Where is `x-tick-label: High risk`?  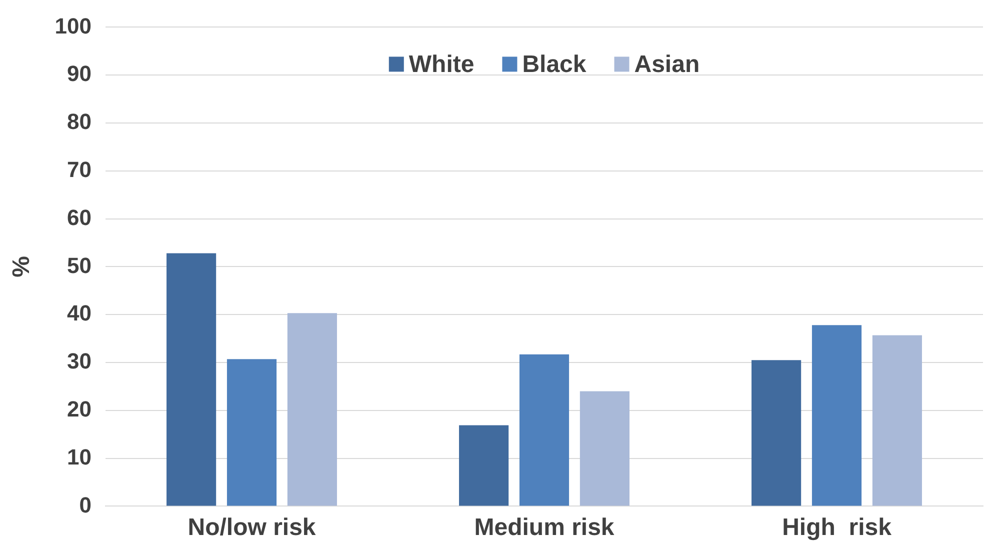
x-tick-label: High risk is located at coordinates (837, 528).